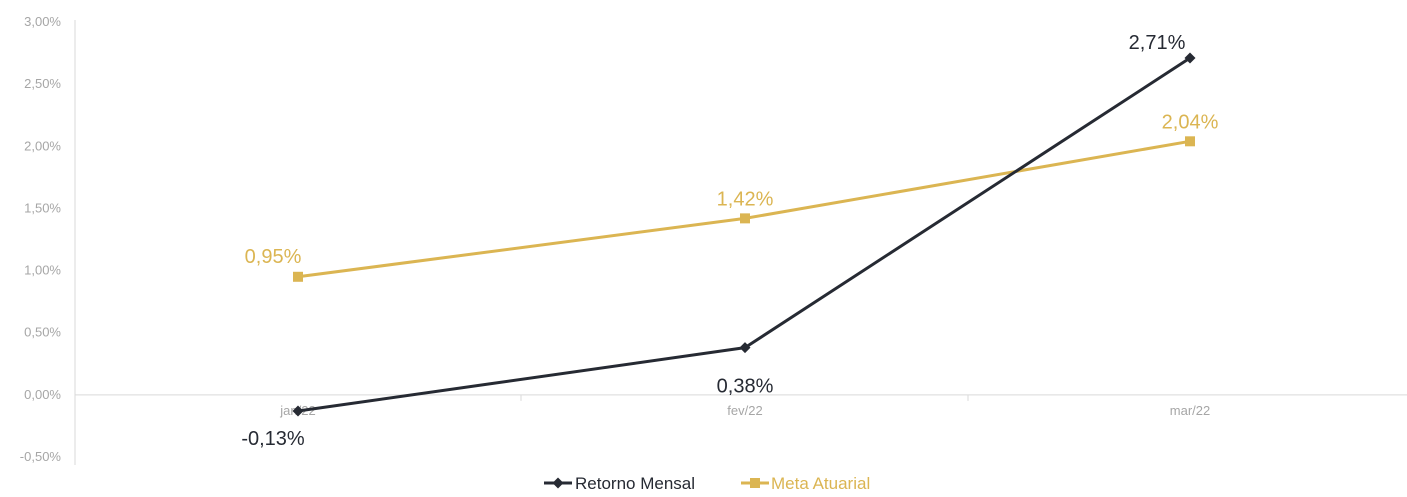 The image size is (1407, 497). I want to click on y-tick-label: 0,00%, so click(42, 394).